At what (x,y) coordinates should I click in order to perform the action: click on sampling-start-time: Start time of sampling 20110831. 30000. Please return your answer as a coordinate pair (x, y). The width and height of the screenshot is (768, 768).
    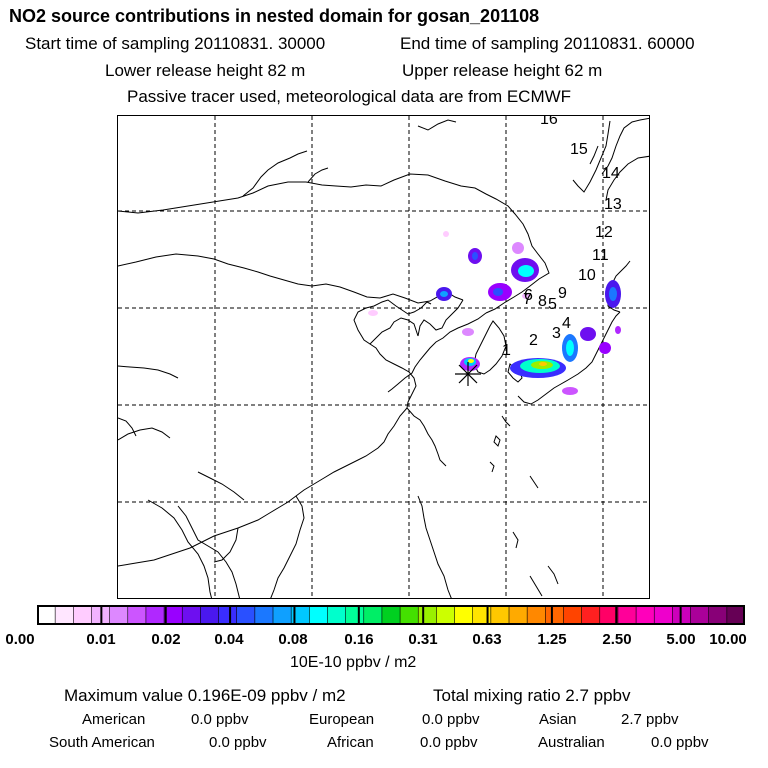
    Looking at the image, I should click on (175, 43).